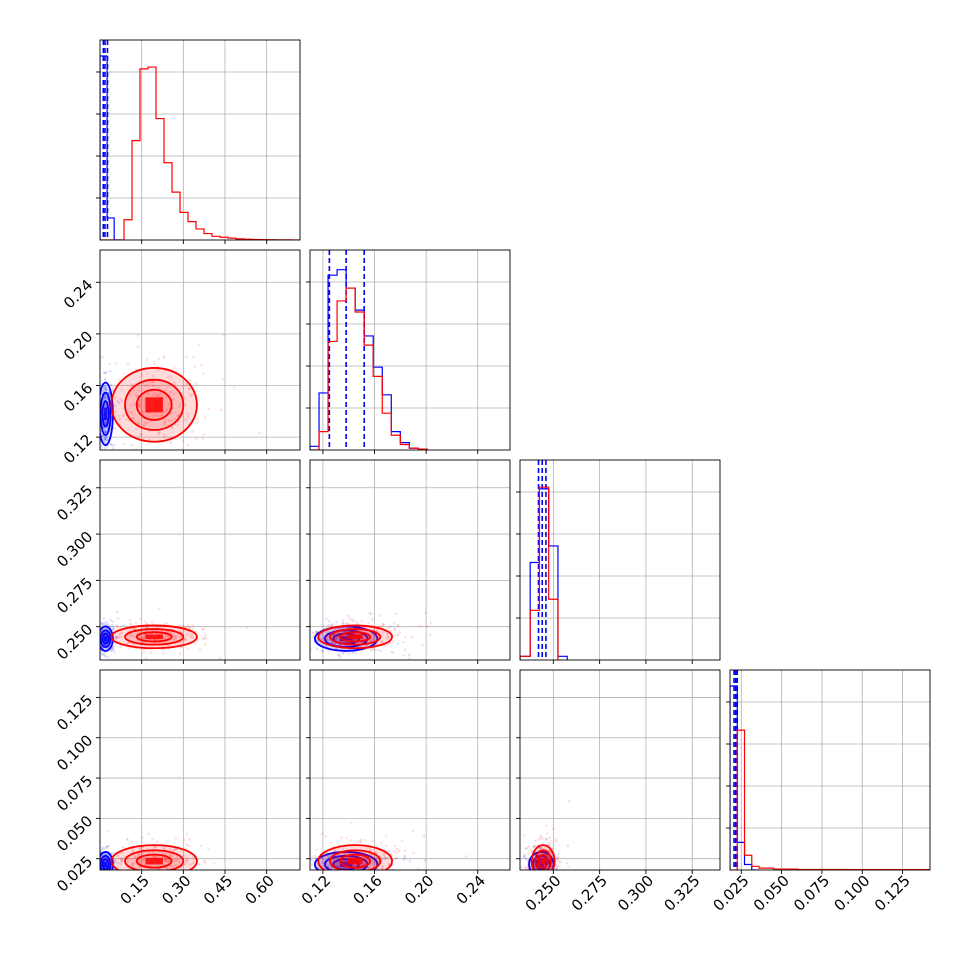 Image resolution: width=970 pixels, height=970 pixels. I want to click on xtick-label-1-1: 0.16, so click(367, 890).